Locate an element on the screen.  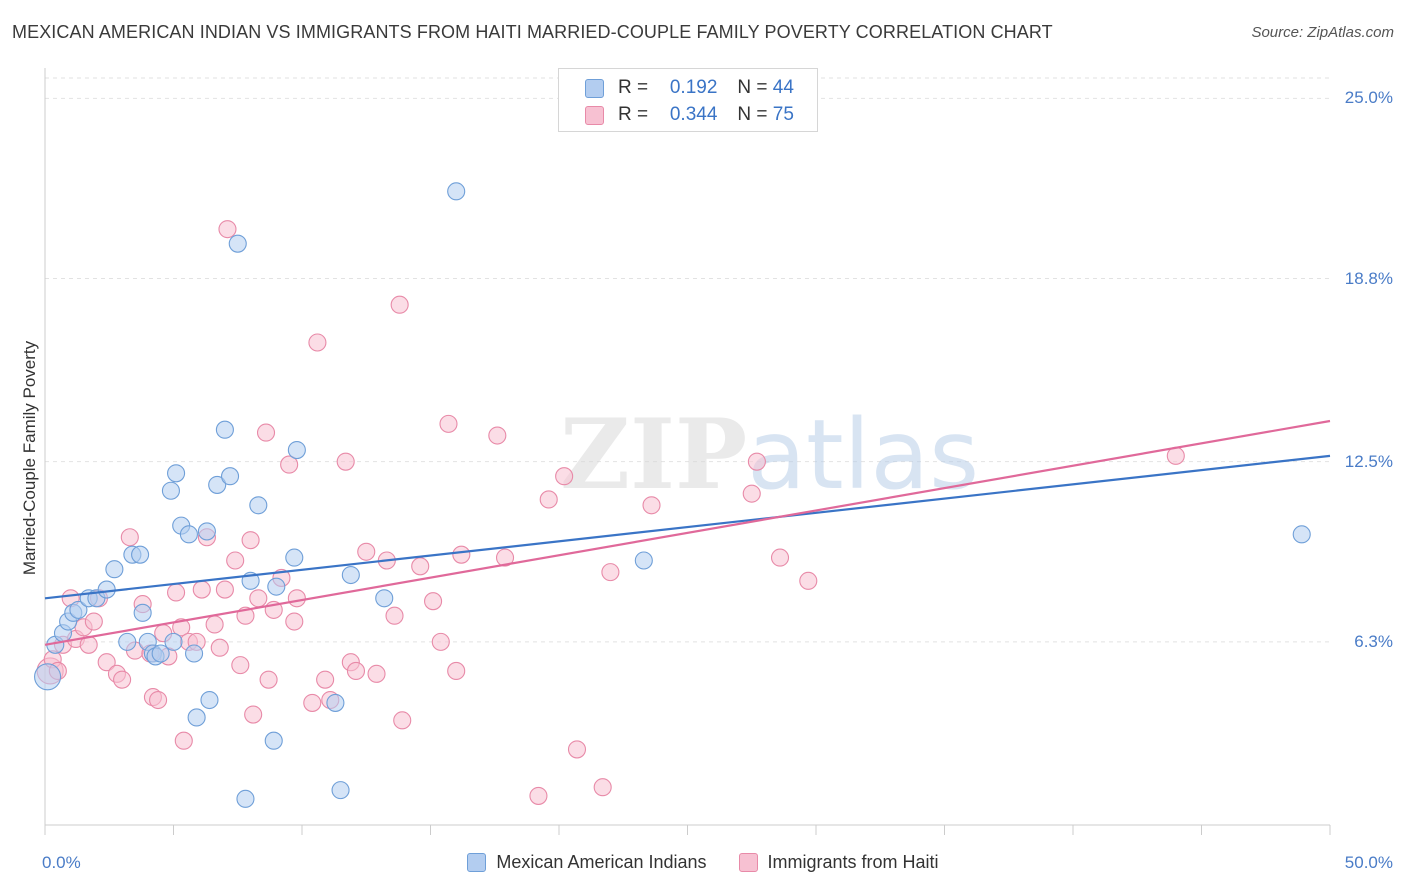
legend-row-pink: R = 0.344 N = 75 is located at coordinates (689, 115).